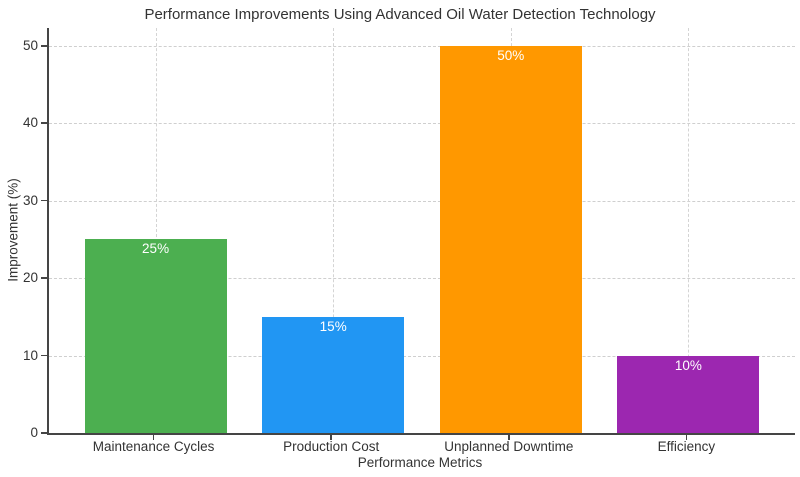 The width and height of the screenshot is (800, 477). I want to click on x-tick-label-3: Unplanned Downtime, so click(509, 446).